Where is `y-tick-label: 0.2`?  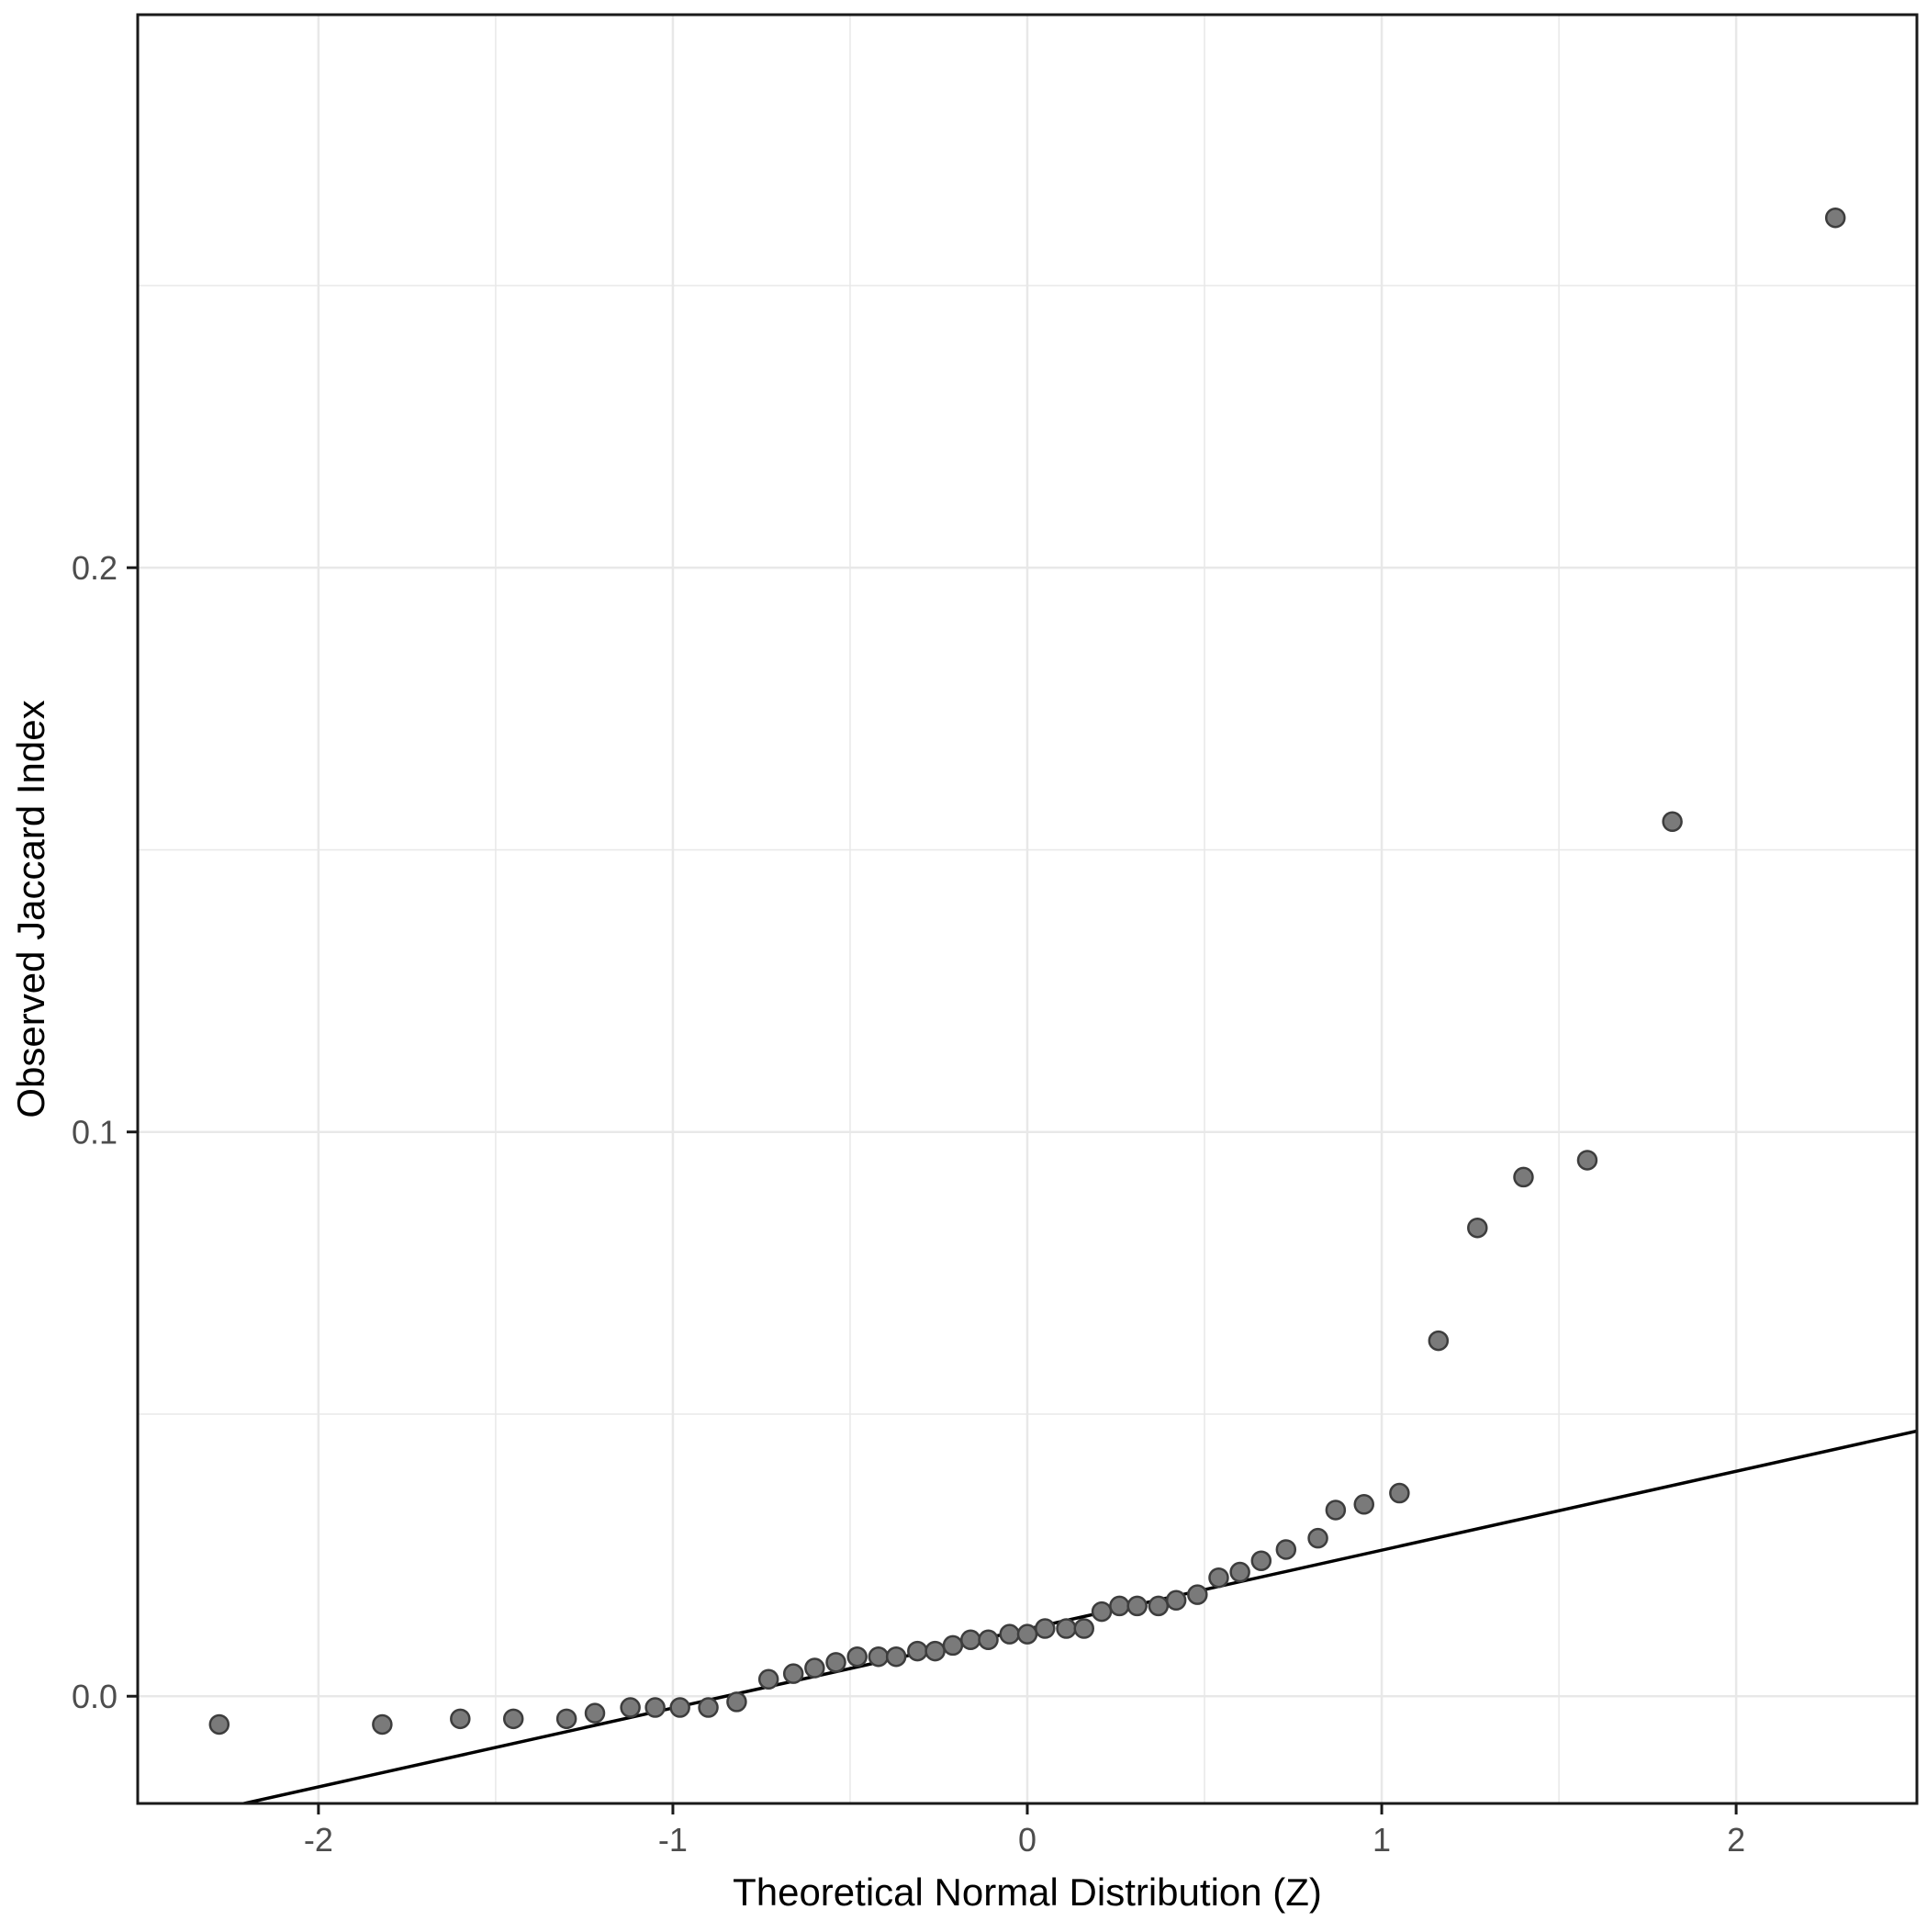
y-tick-label: 0.2 is located at coordinates (95, 568).